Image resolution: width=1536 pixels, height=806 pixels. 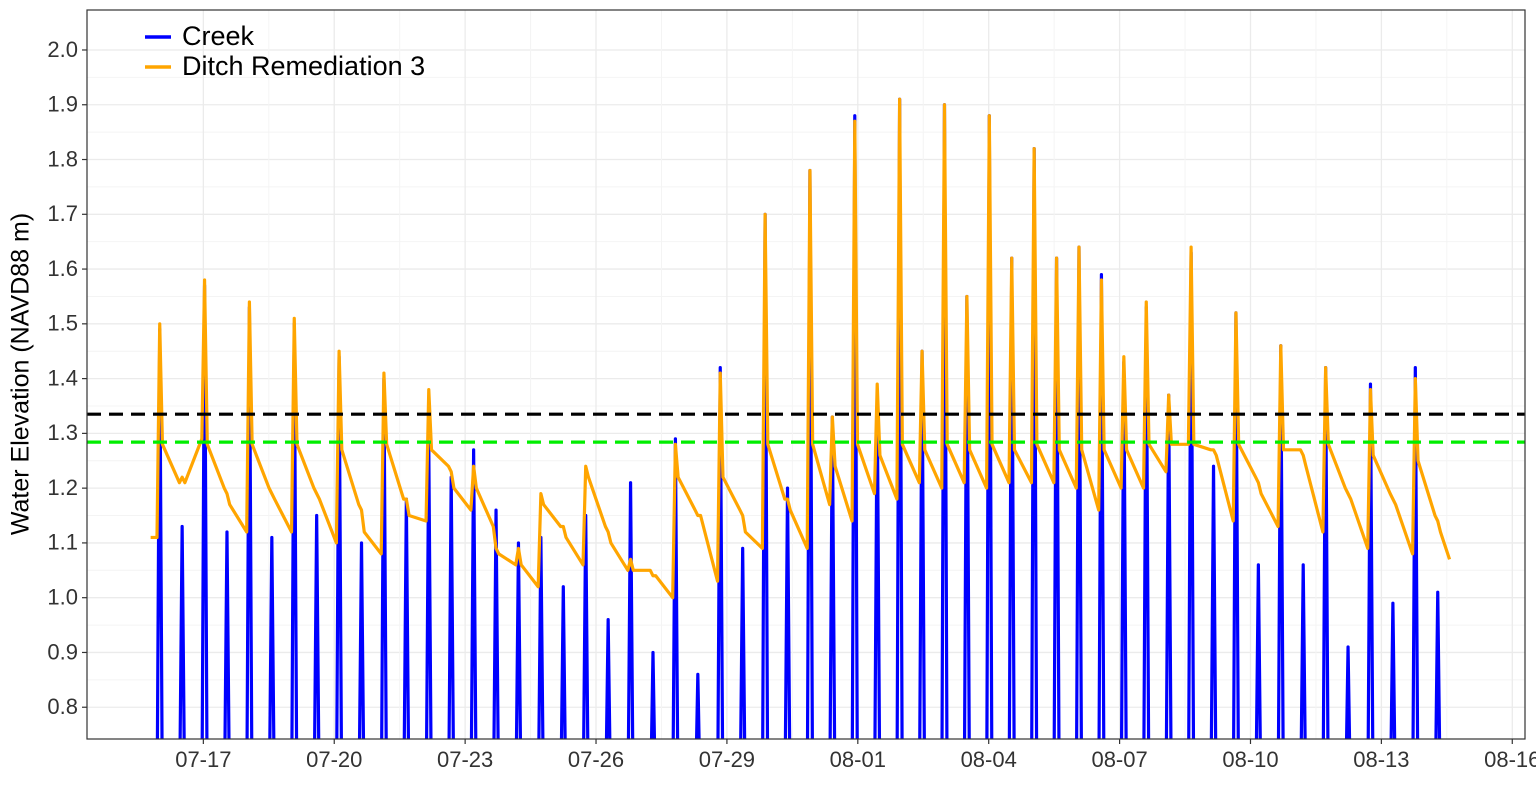 What do you see at coordinates (62, 158) in the screenshot?
I see `y-tick-label: 1.8` at bounding box center [62, 158].